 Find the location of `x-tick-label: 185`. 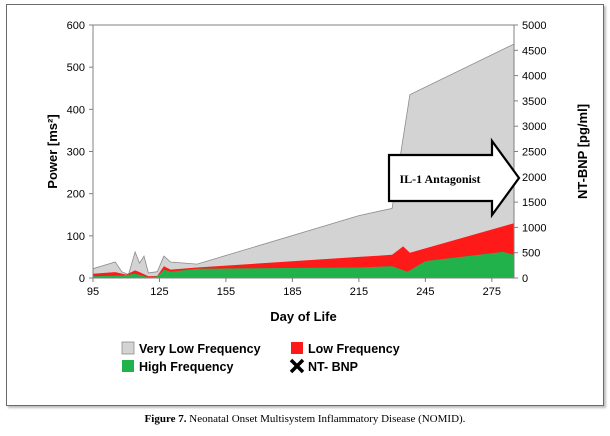

x-tick-label: 185 is located at coordinates (292, 292).